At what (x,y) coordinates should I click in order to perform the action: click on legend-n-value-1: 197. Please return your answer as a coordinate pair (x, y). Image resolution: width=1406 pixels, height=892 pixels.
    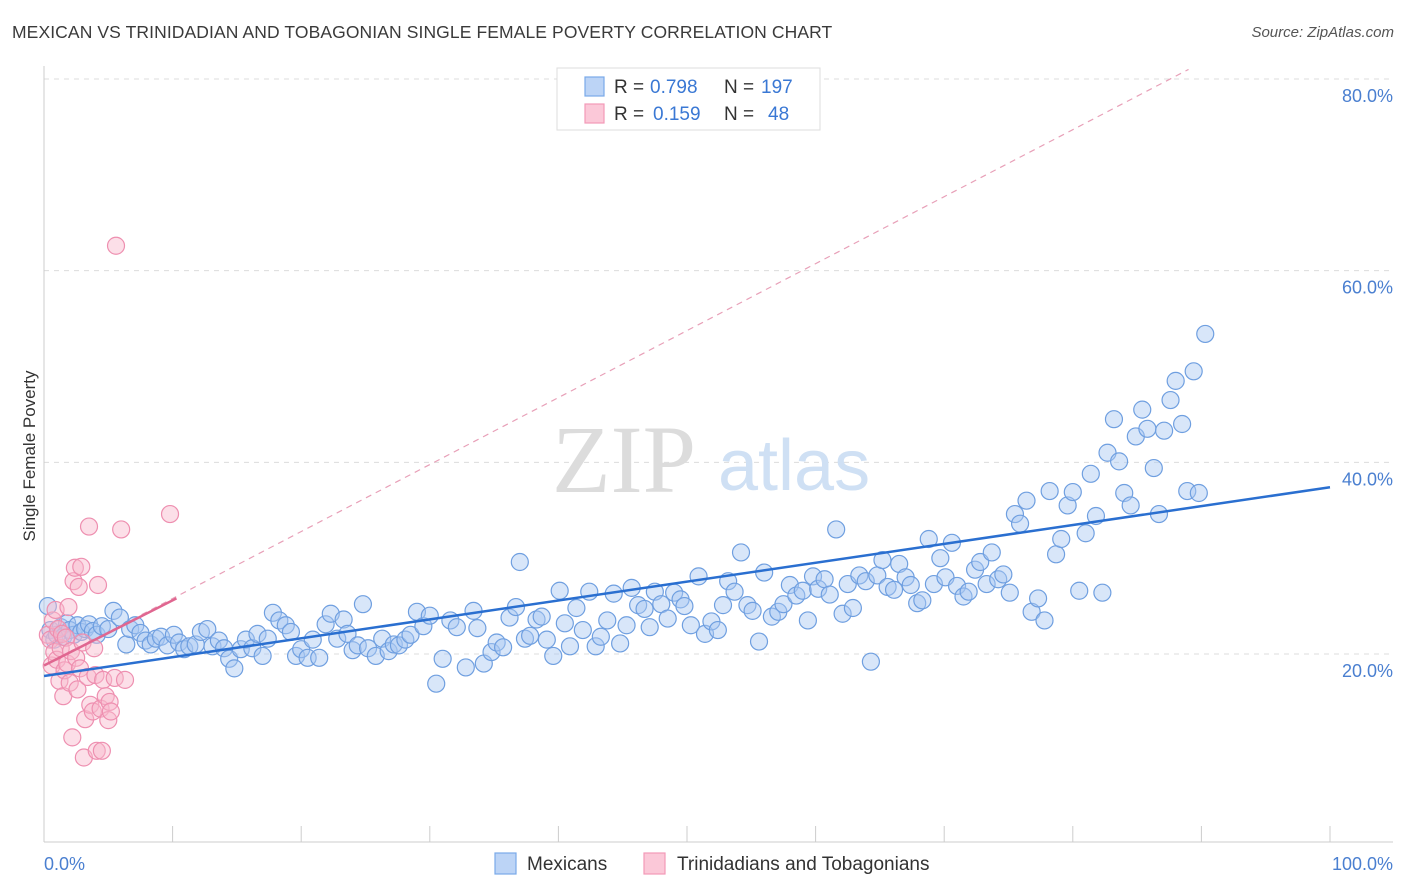
    Looking at the image, I should click on (777, 87).